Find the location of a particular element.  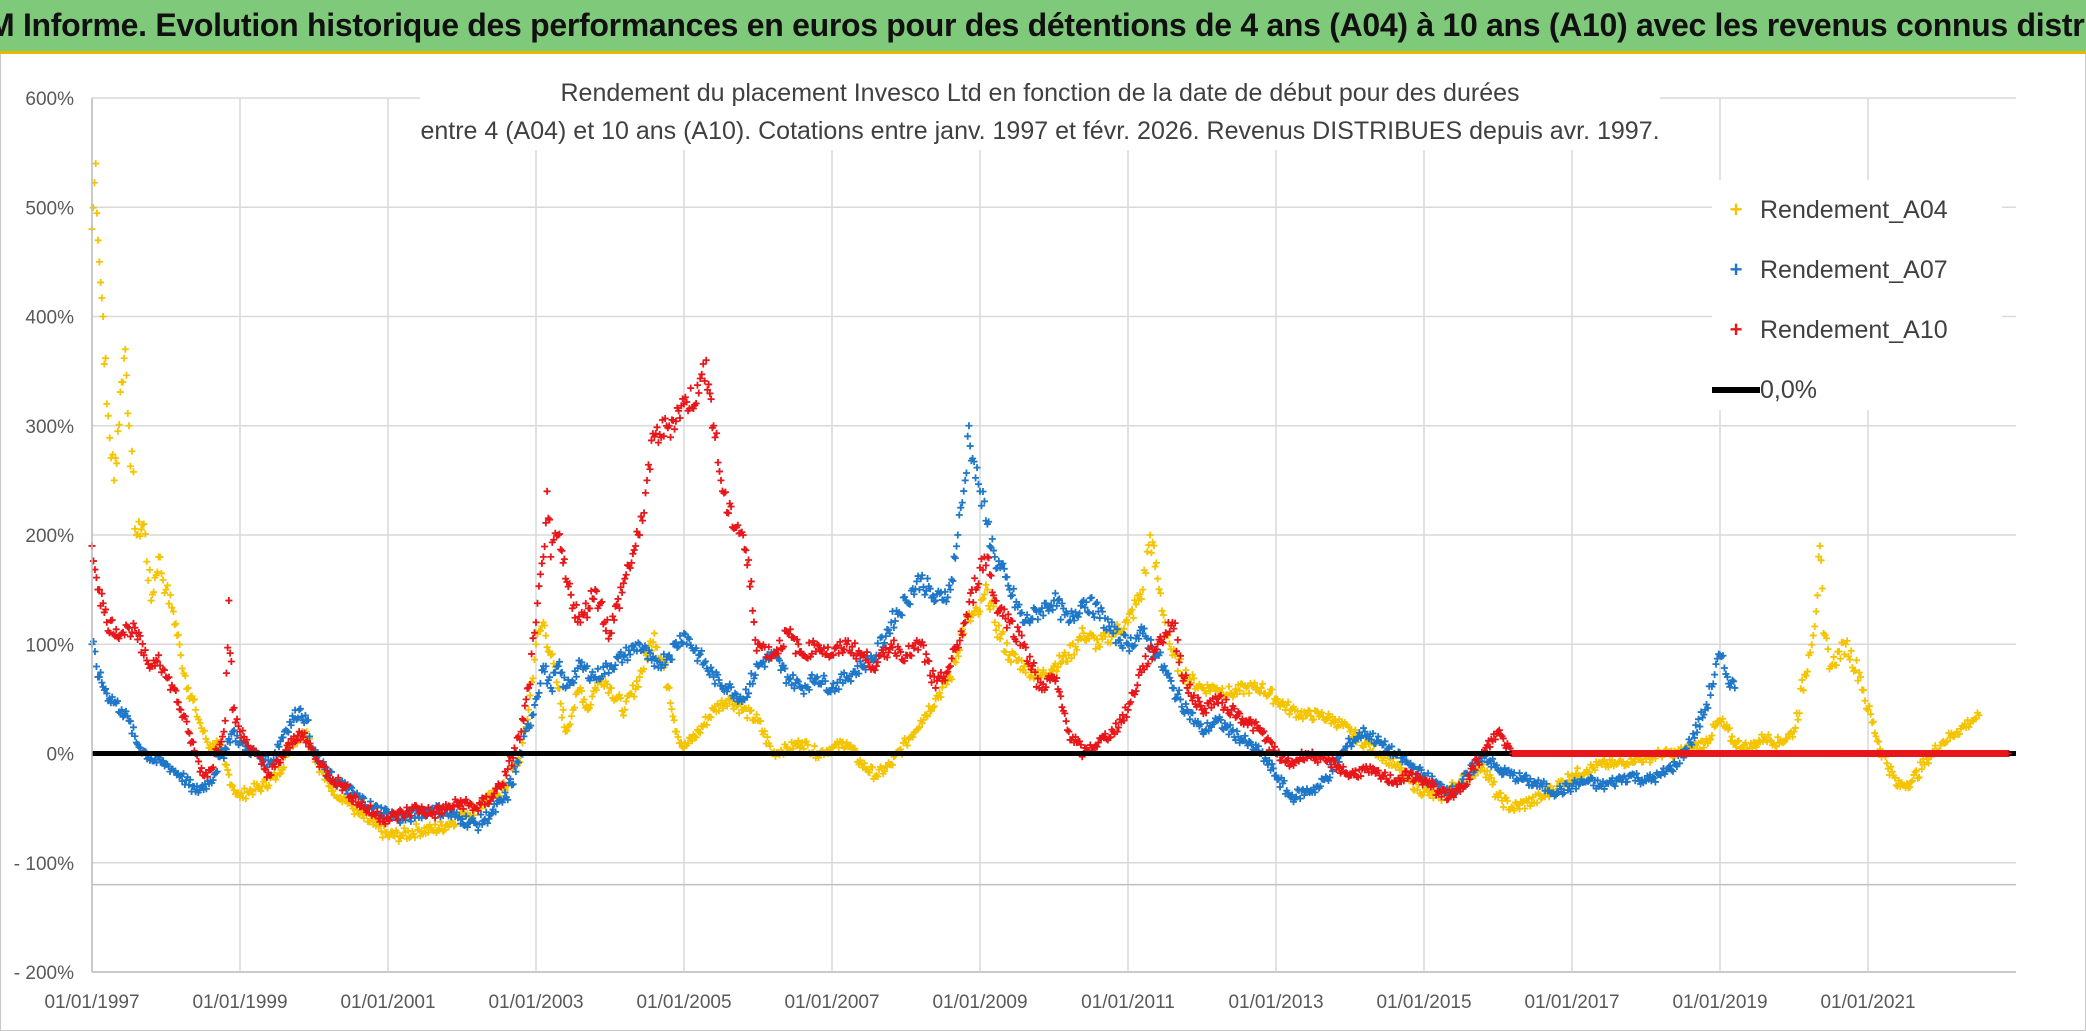

legend-item-zero: 0,0% is located at coordinates (1764, 390).